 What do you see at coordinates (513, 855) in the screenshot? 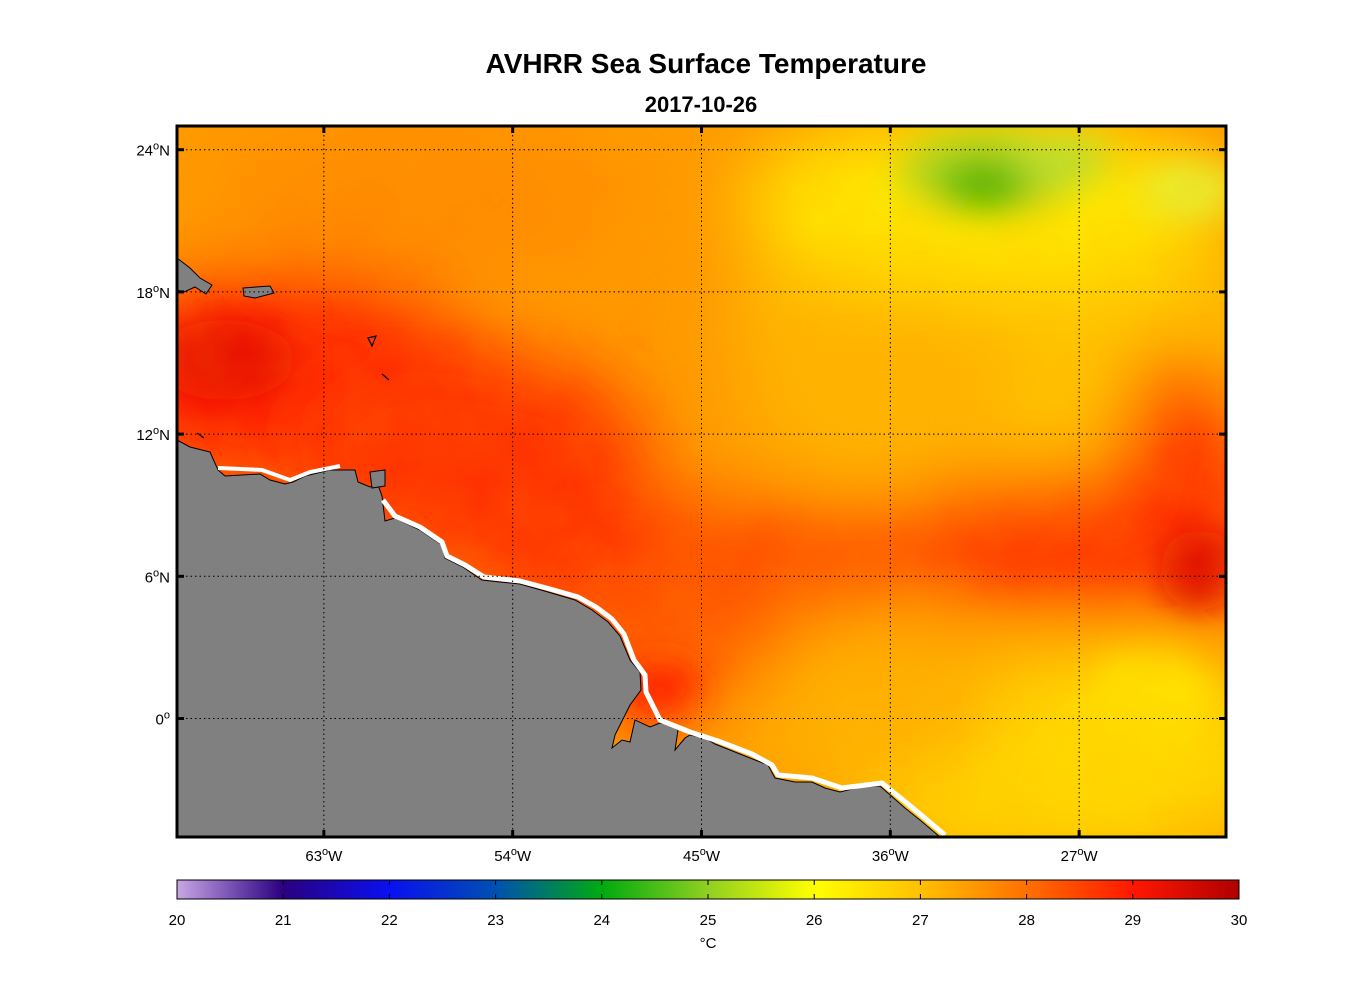
I see `lon-tick-label: 54oW` at bounding box center [513, 855].